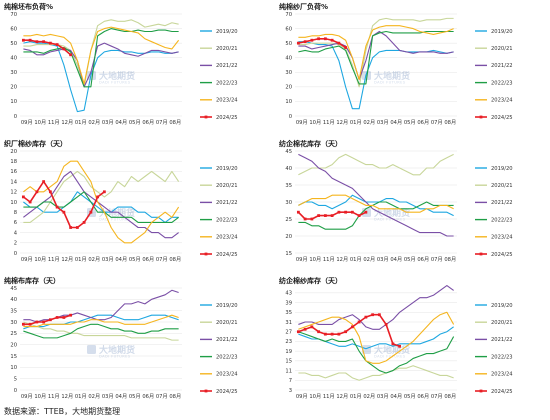 The width and height of the screenshot is (550, 420). I want to click on chart-title: 纯棉布库存（天）, so click(32, 280).